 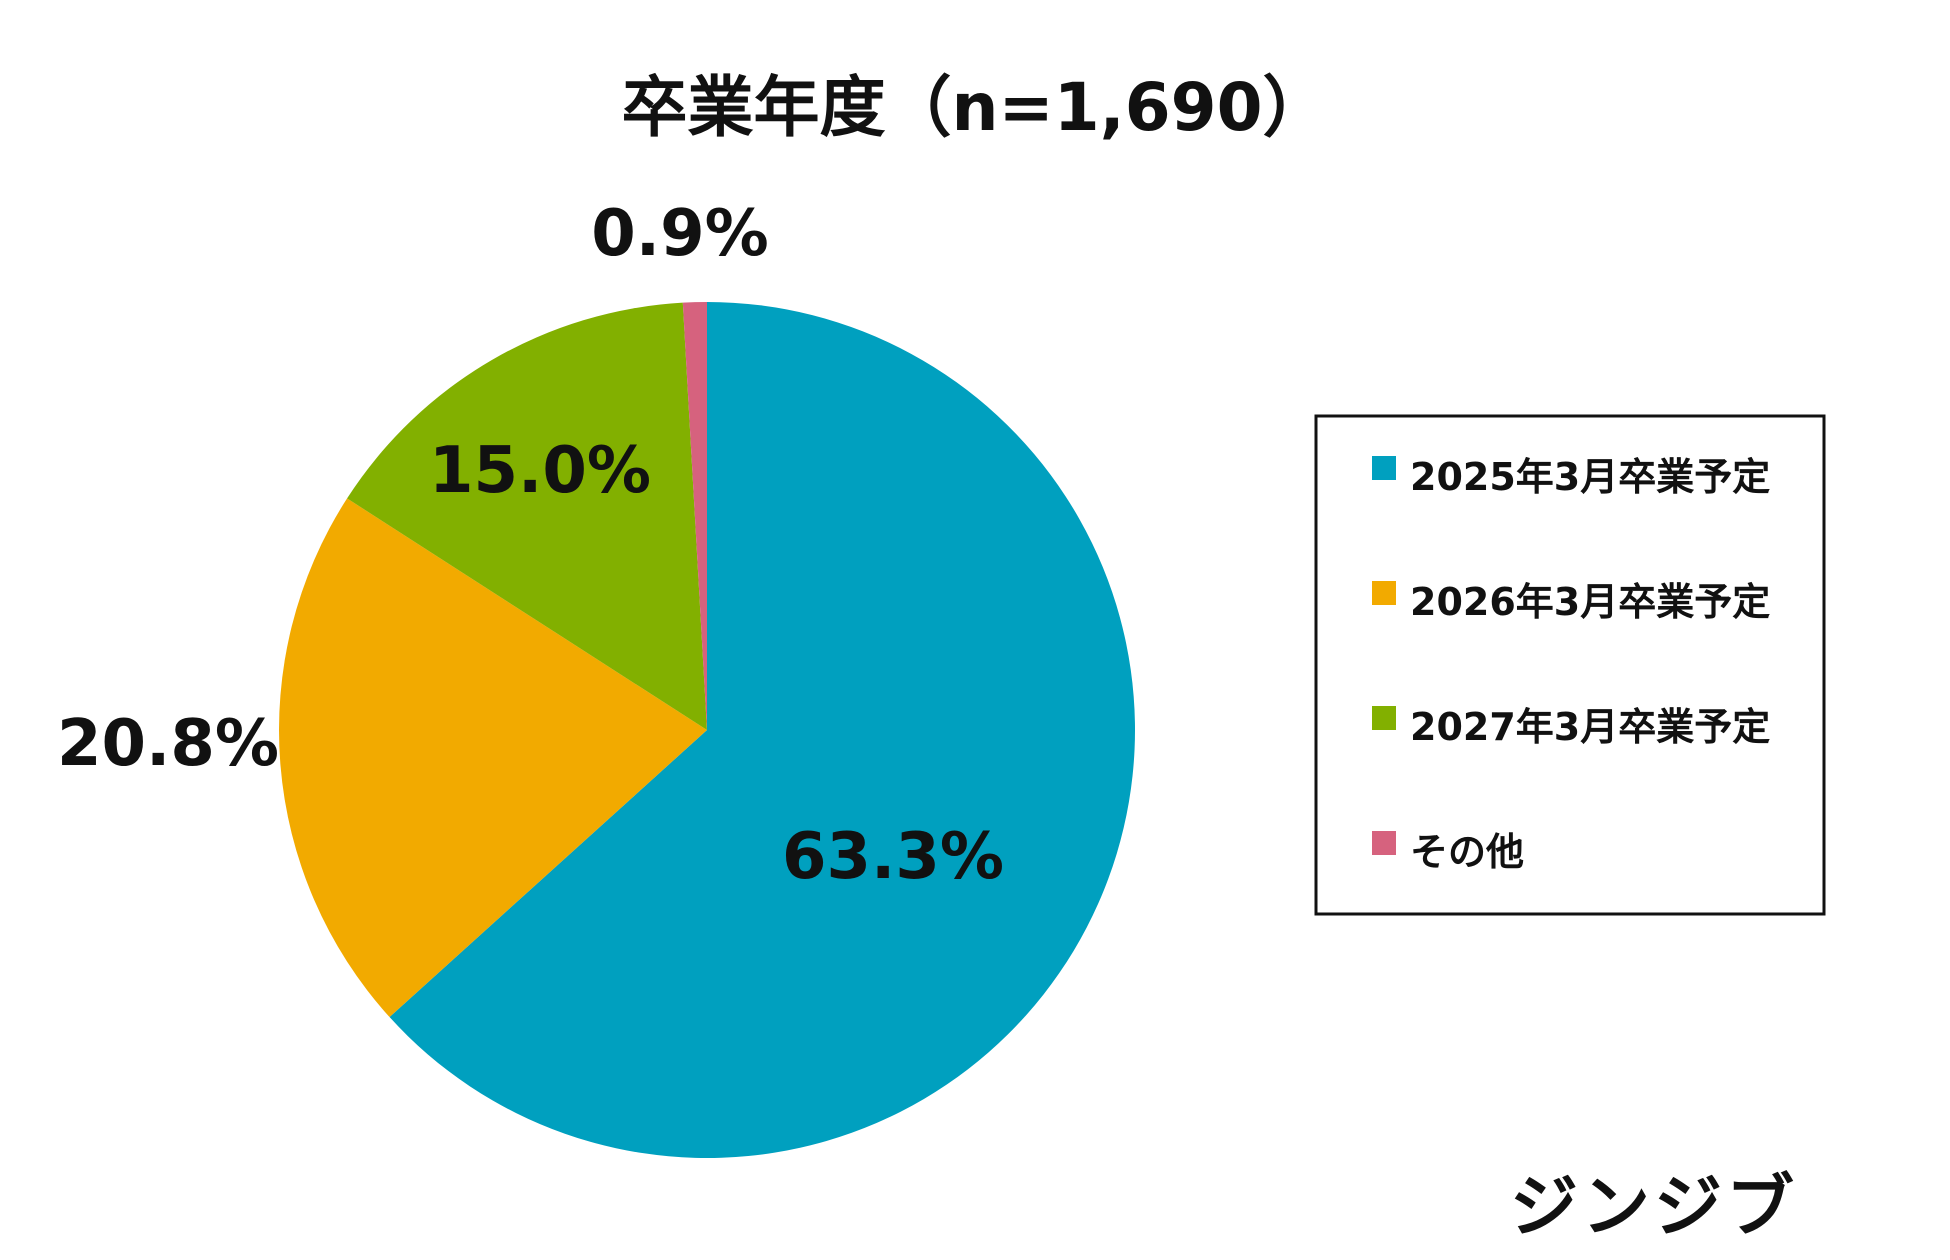 What do you see at coordinates (680, 234) in the screenshot?
I see `pie-data-label: 0.9%` at bounding box center [680, 234].